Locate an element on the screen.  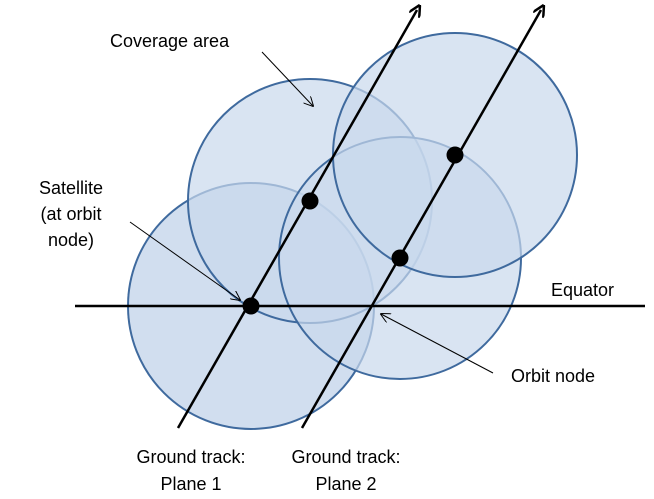
equator-label: Equator is located at coordinates (582, 290).